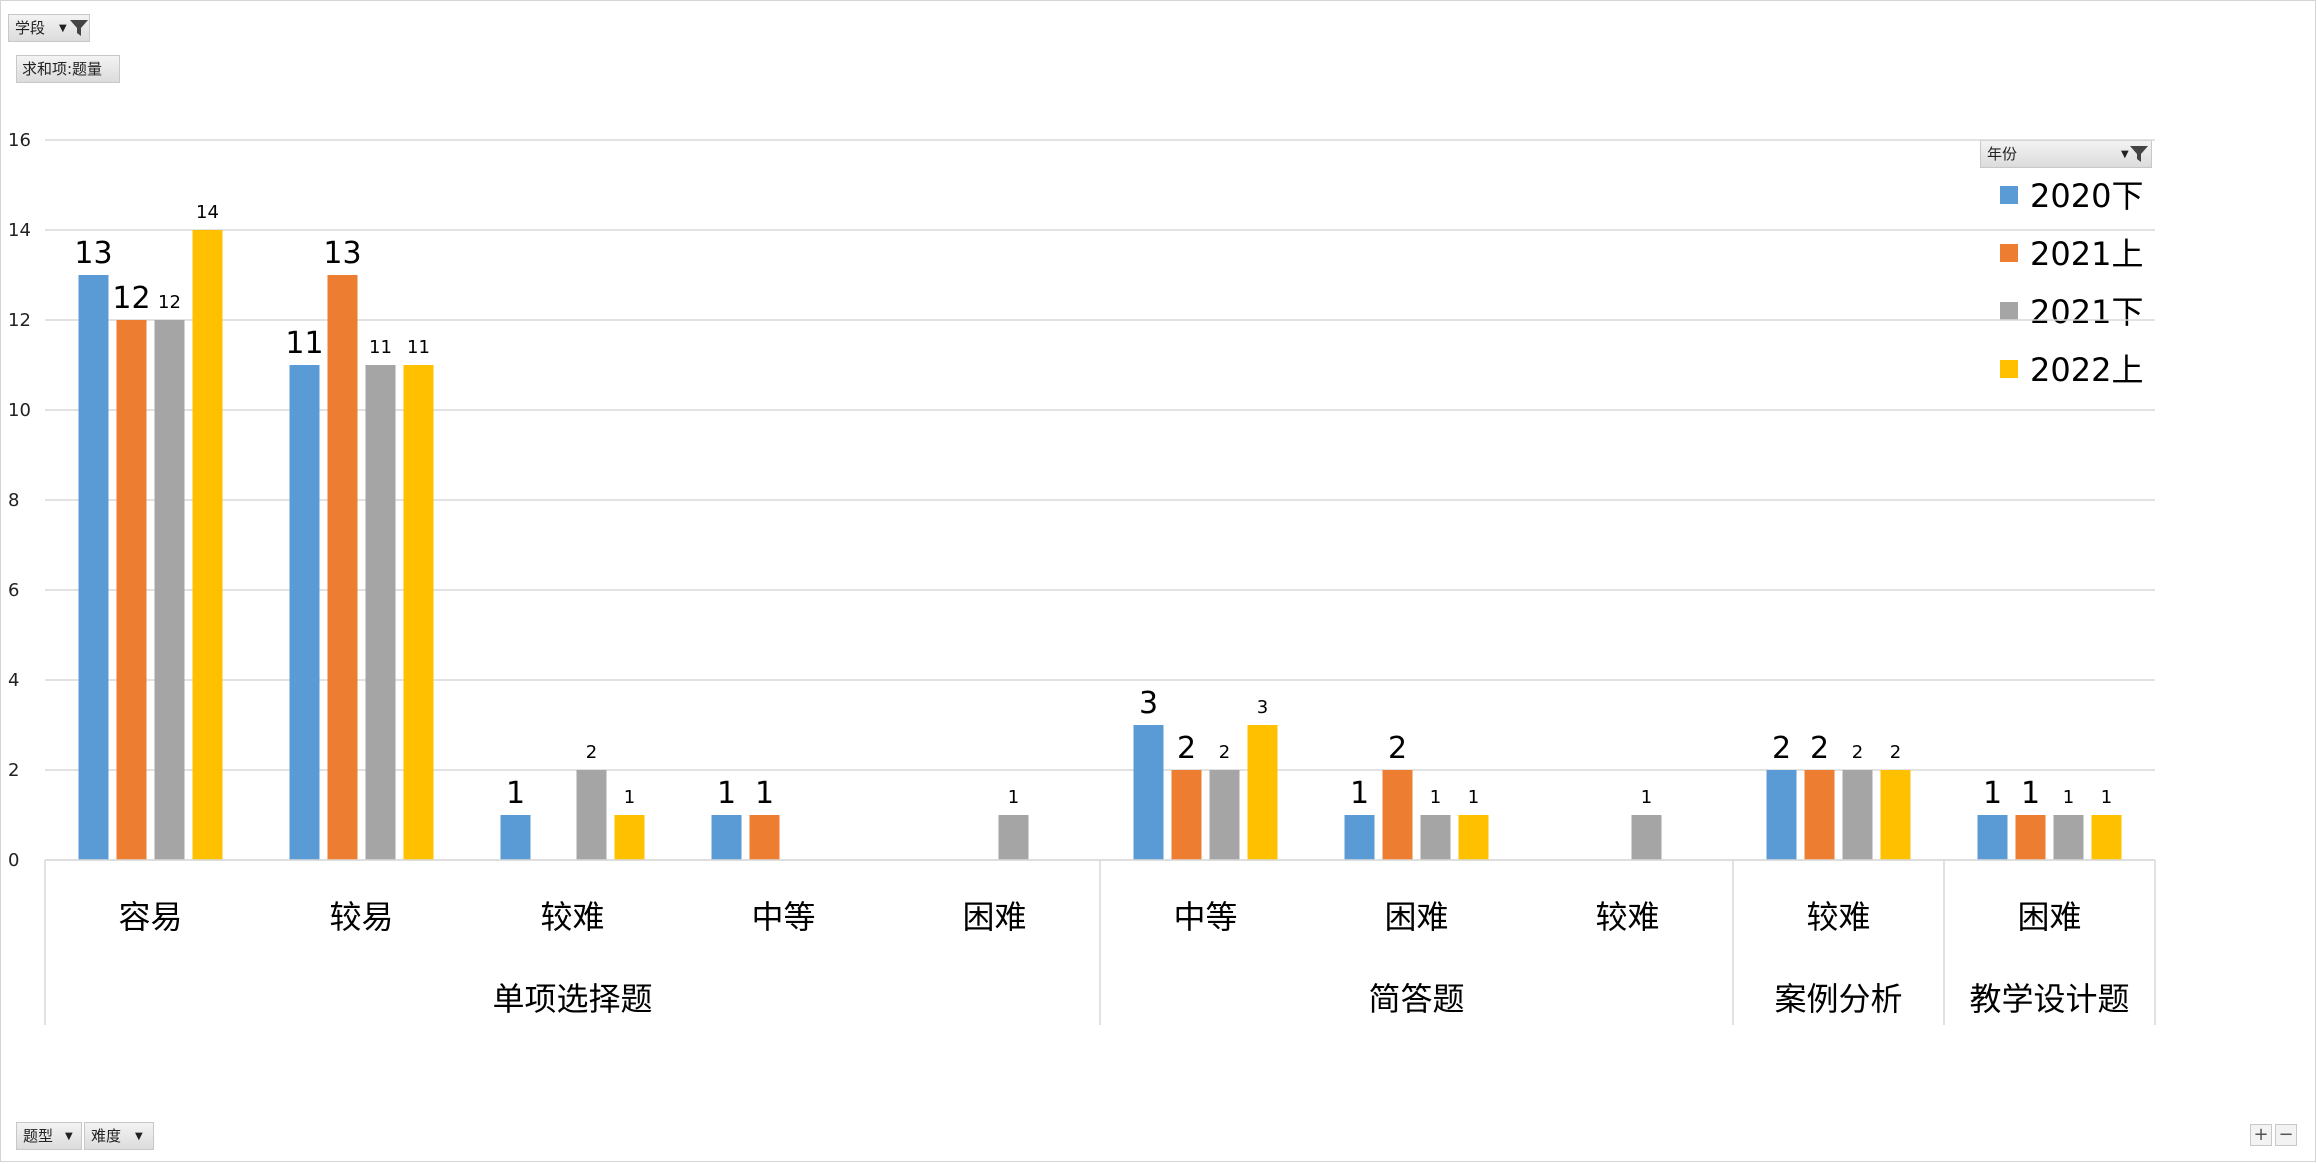  I want to click on y-tick-label: 0, so click(13, 860).